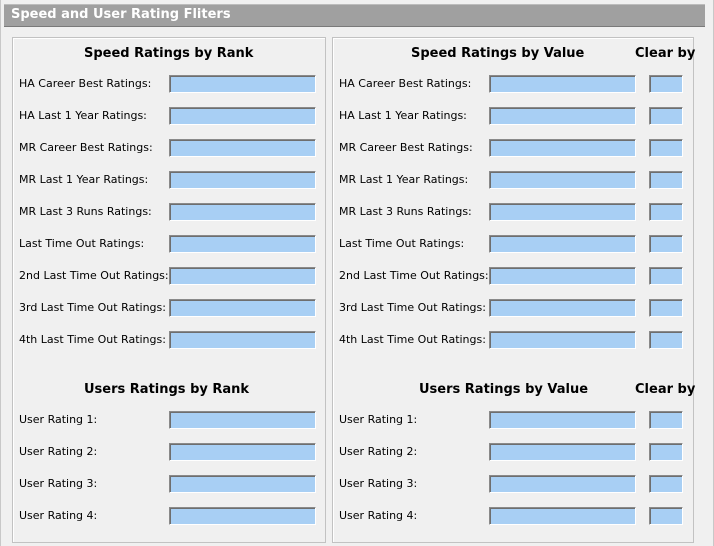 This screenshot has height=546, width=714. What do you see at coordinates (498, 53) in the screenshot?
I see `speed-value-heading: Speed Ratings by Value` at bounding box center [498, 53].